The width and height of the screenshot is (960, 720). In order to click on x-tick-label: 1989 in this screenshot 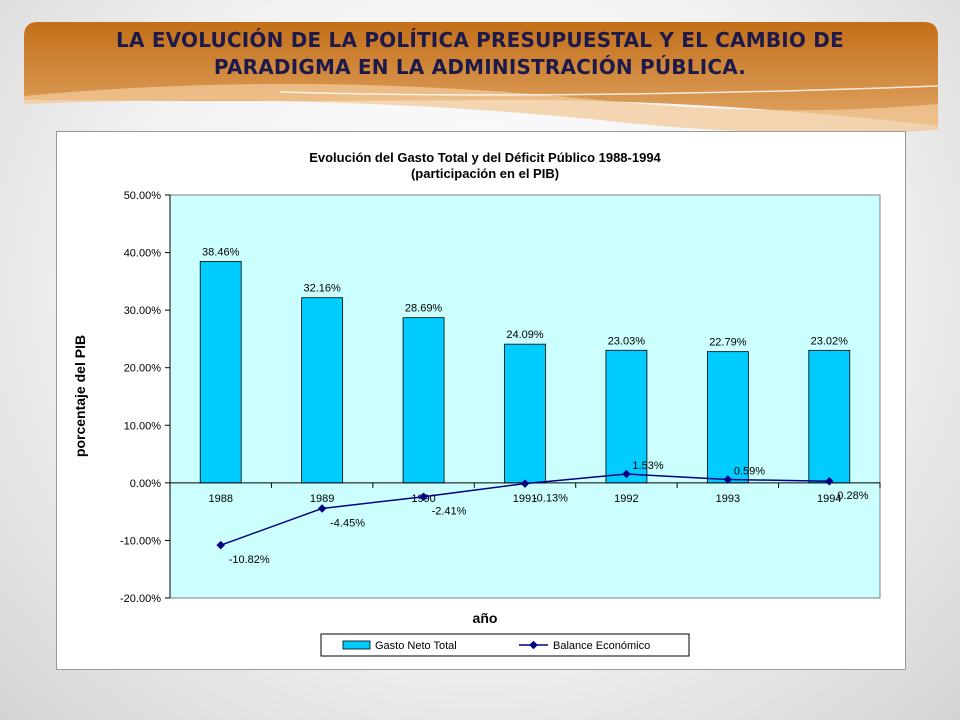, I will do `click(322, 499)`.